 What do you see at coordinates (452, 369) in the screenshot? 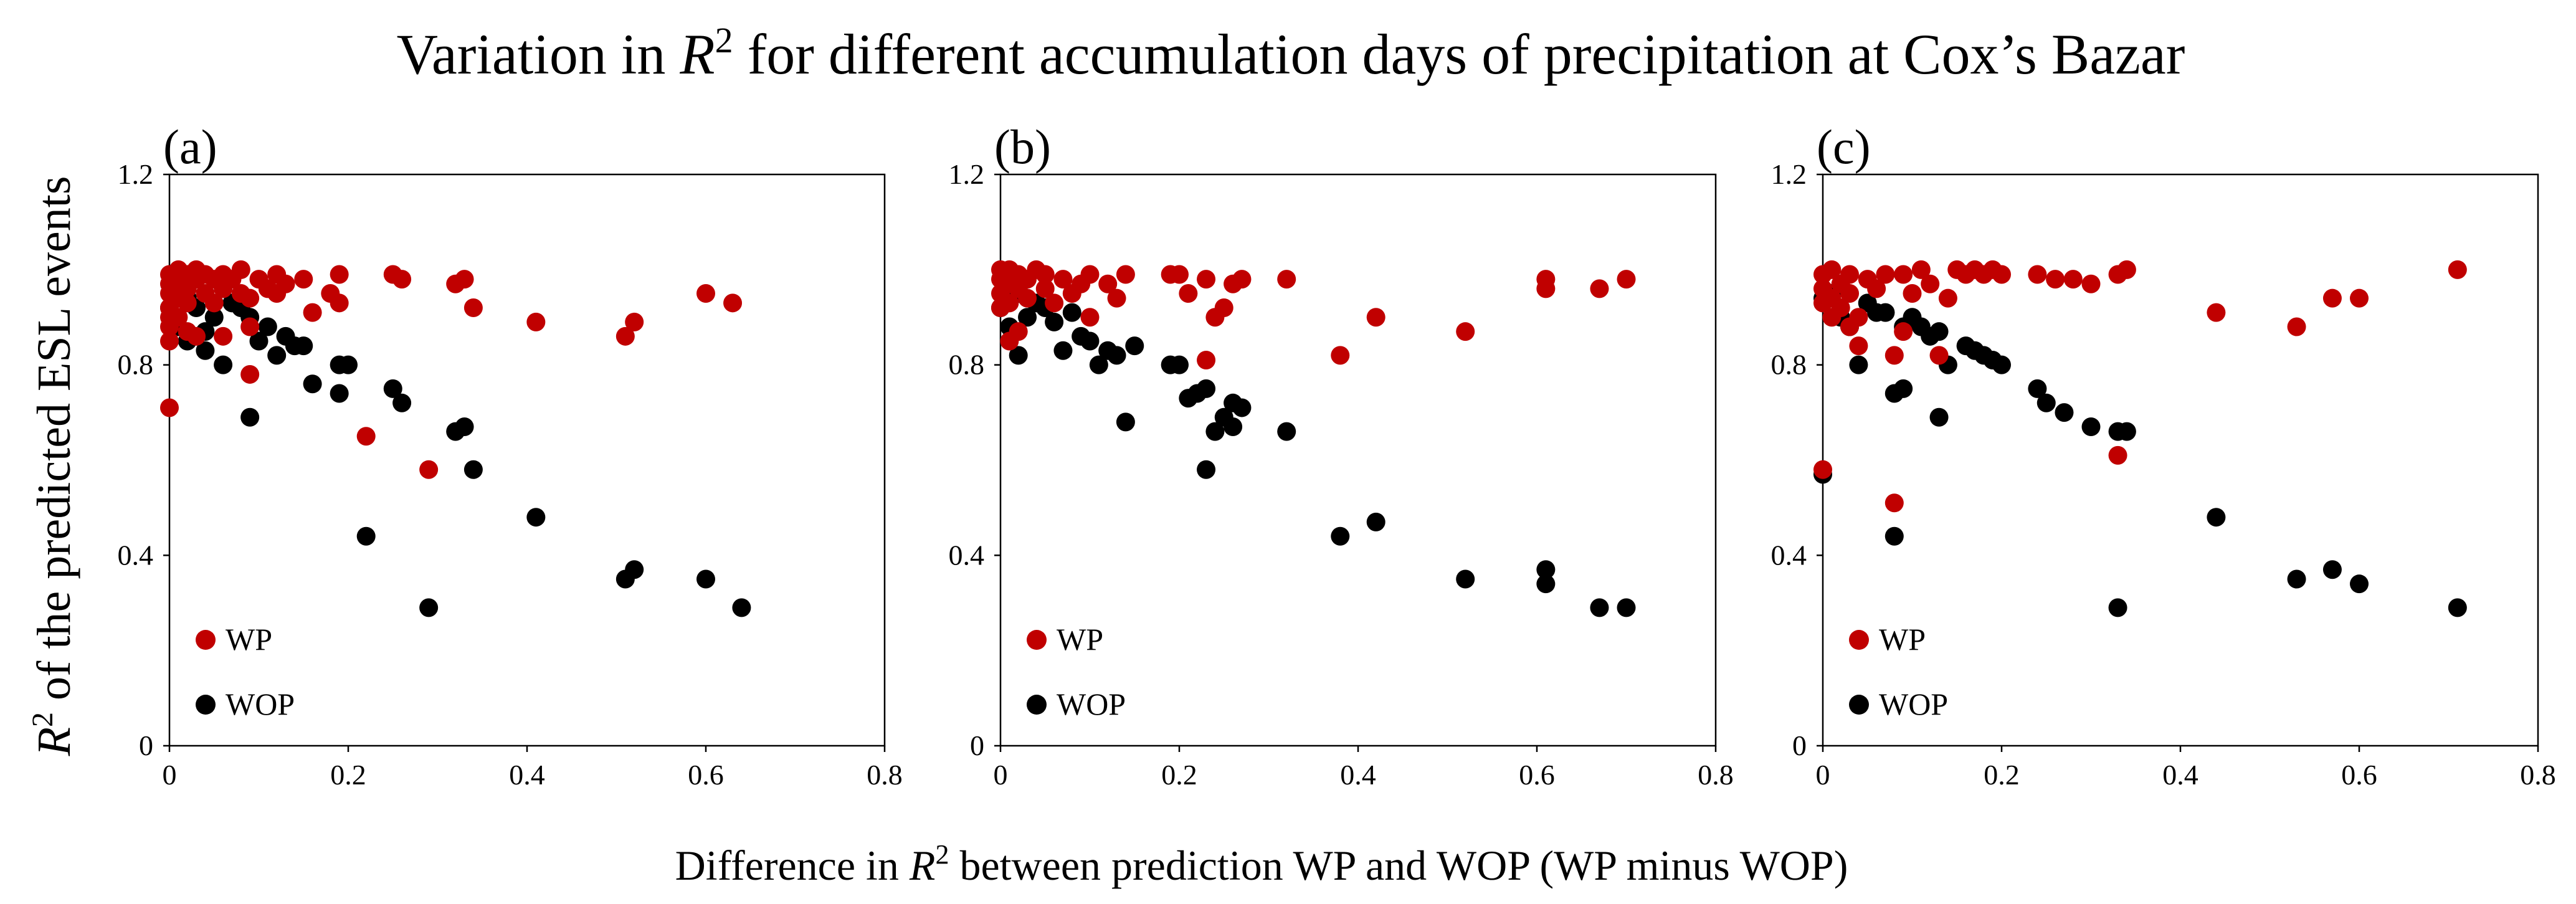
I see `series-wp` at bounding box center [452, 369].